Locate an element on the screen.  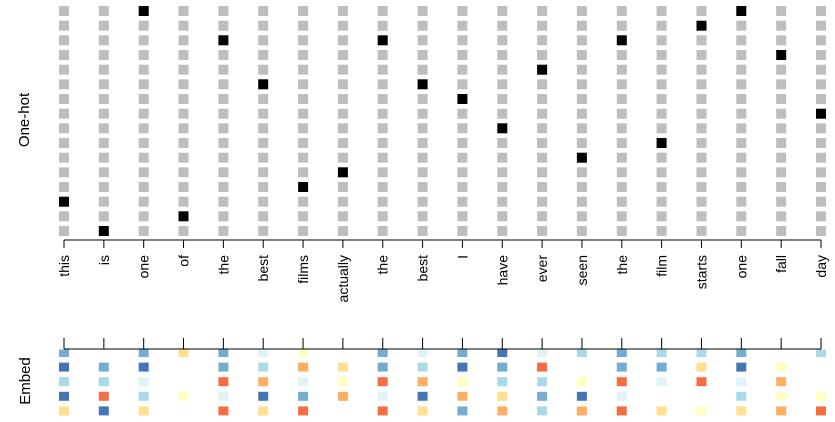
one-hot-axis-title: One-hot is located at coordinates (24, 119).